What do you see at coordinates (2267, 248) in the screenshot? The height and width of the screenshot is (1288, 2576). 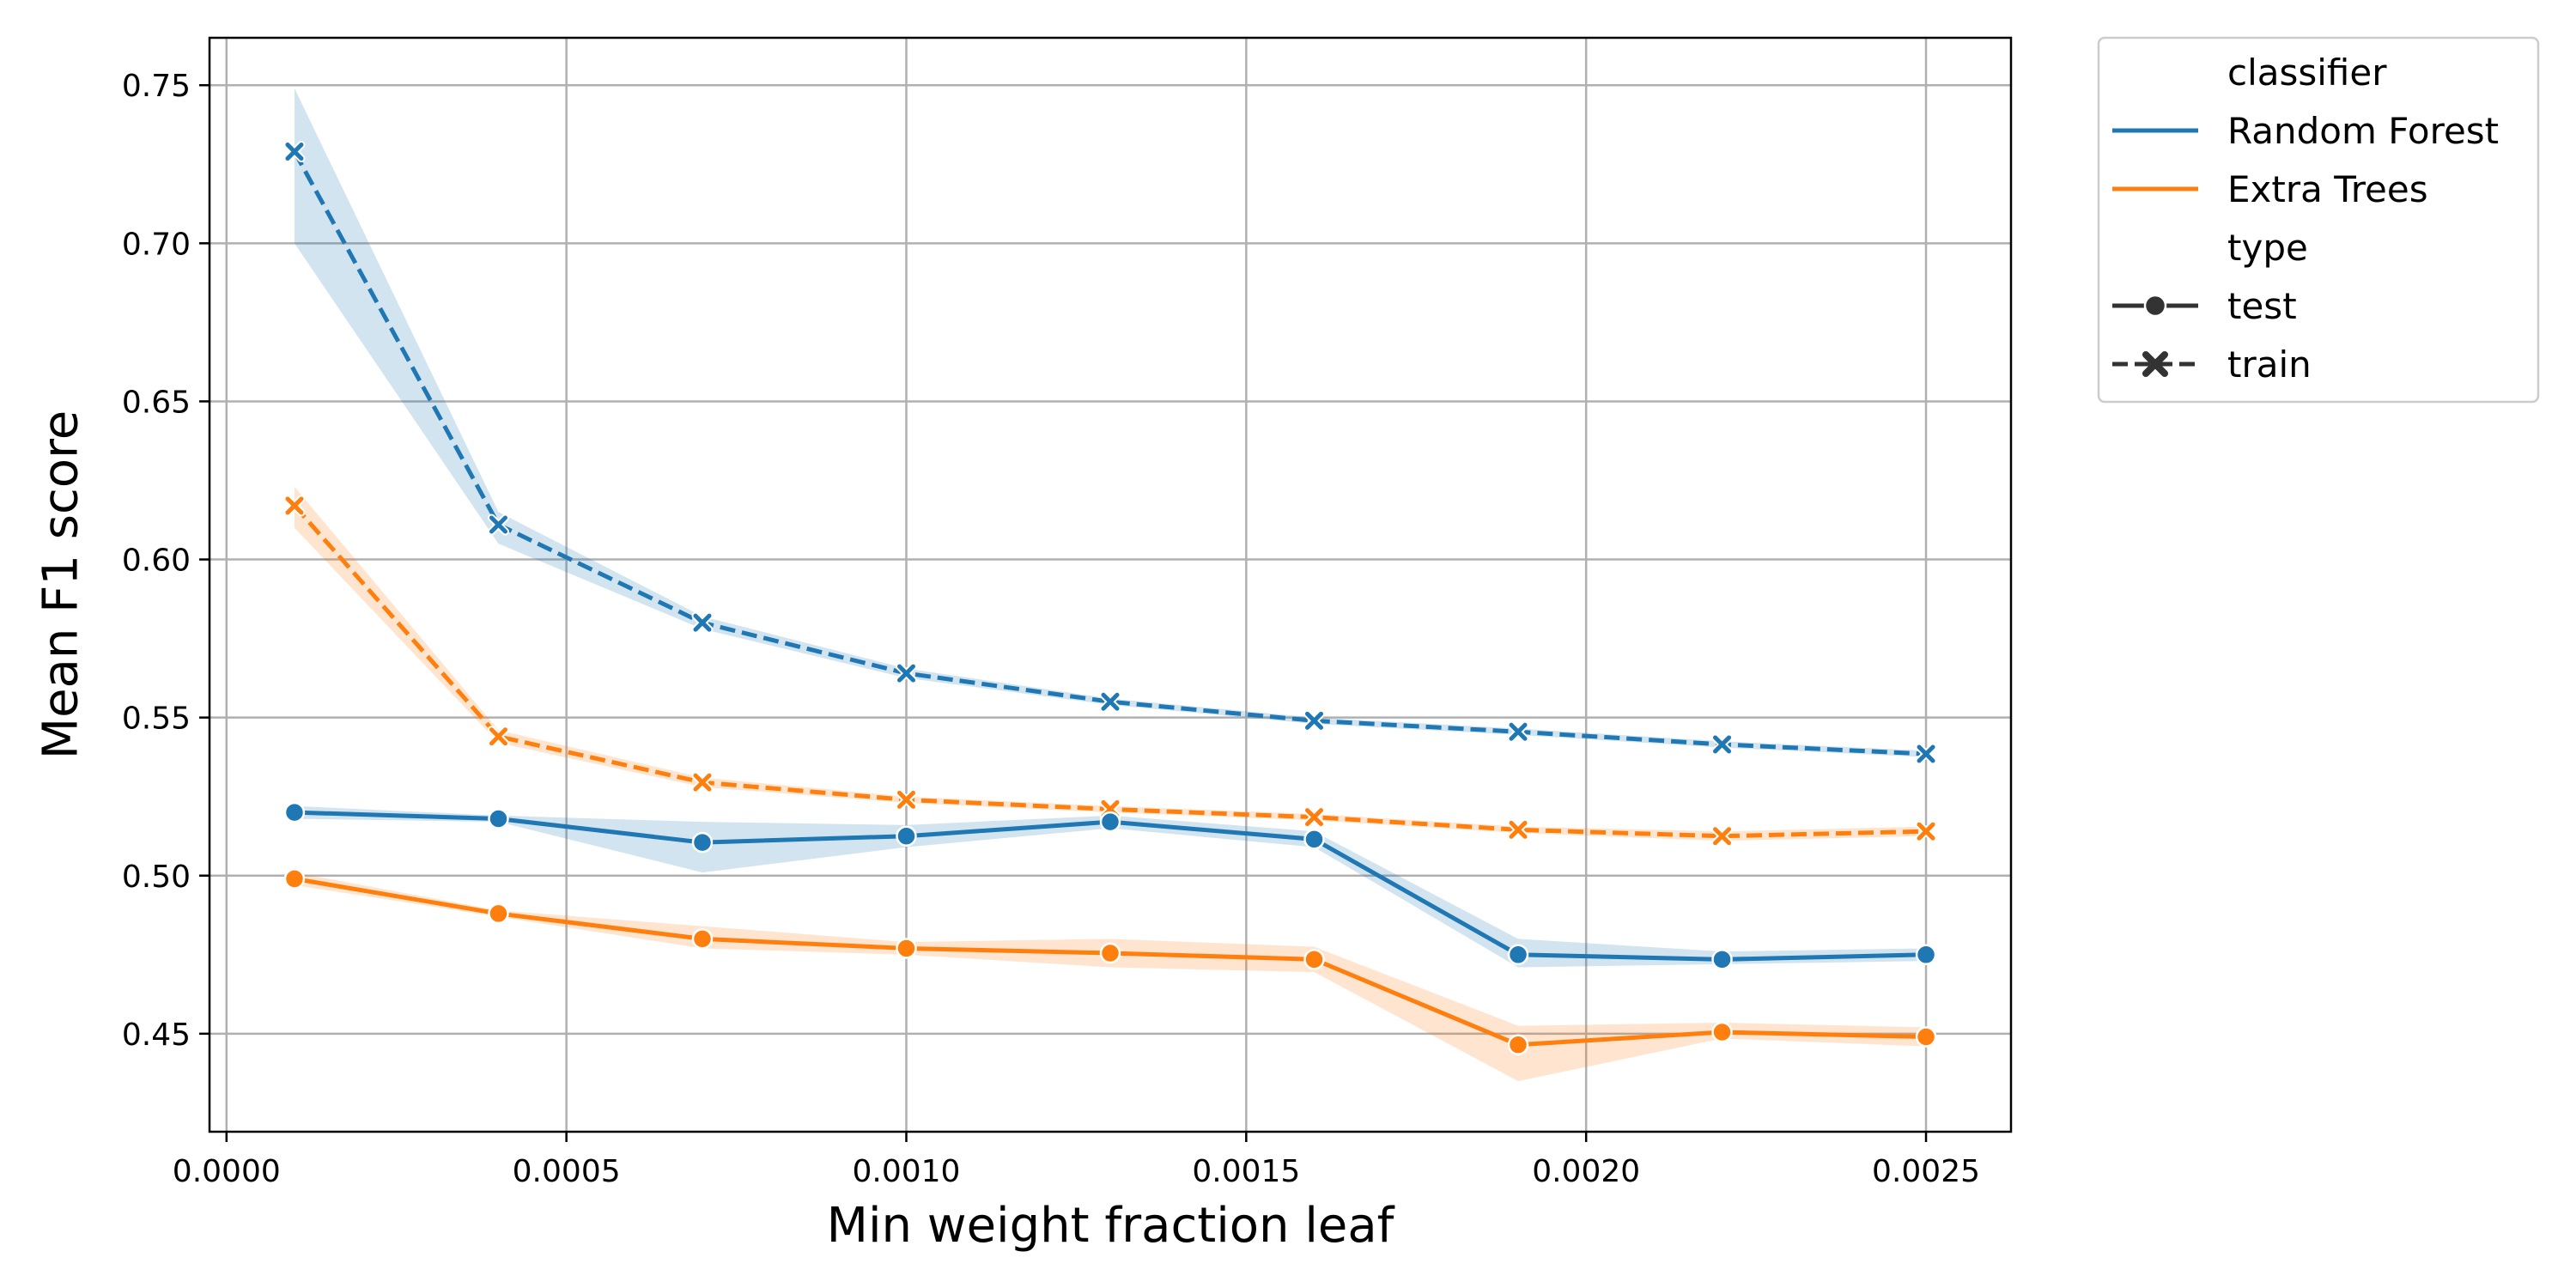 I see `legend-title-type: type` at bounding box center [2267, 248].